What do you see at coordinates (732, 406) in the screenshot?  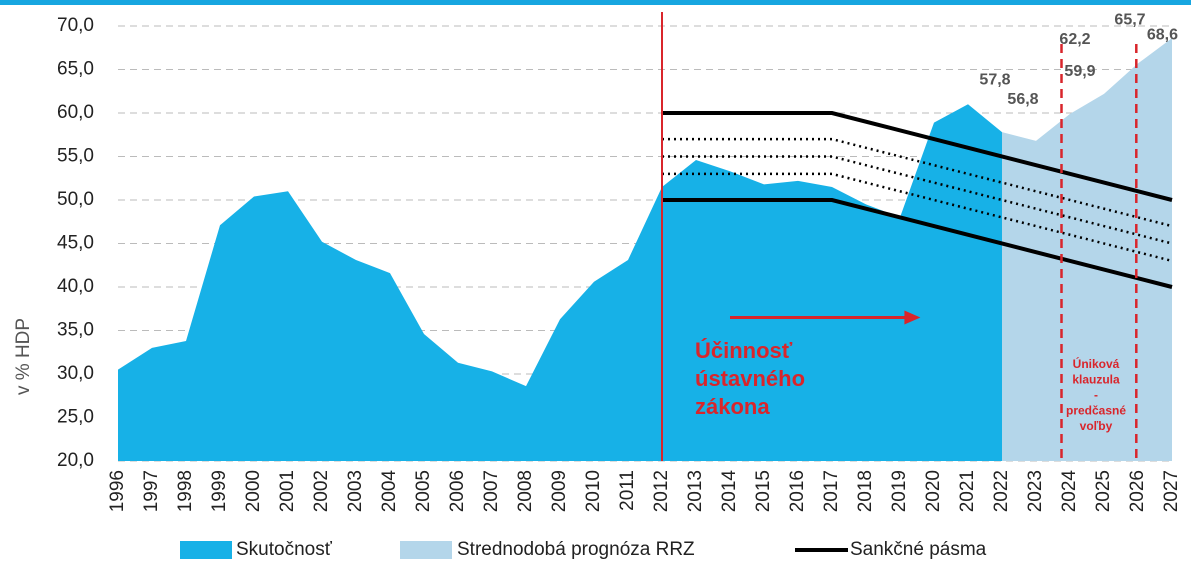 I see `annotation: zákona` at bounding box center [732, 406].